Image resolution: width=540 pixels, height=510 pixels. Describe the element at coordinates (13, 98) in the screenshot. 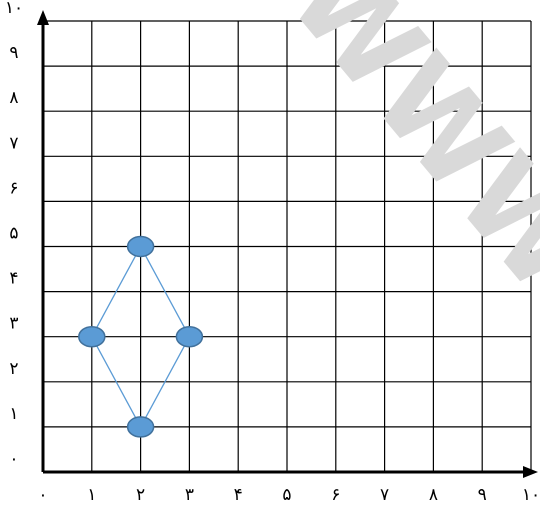

I see `y-tick-label: ۸` at that location.